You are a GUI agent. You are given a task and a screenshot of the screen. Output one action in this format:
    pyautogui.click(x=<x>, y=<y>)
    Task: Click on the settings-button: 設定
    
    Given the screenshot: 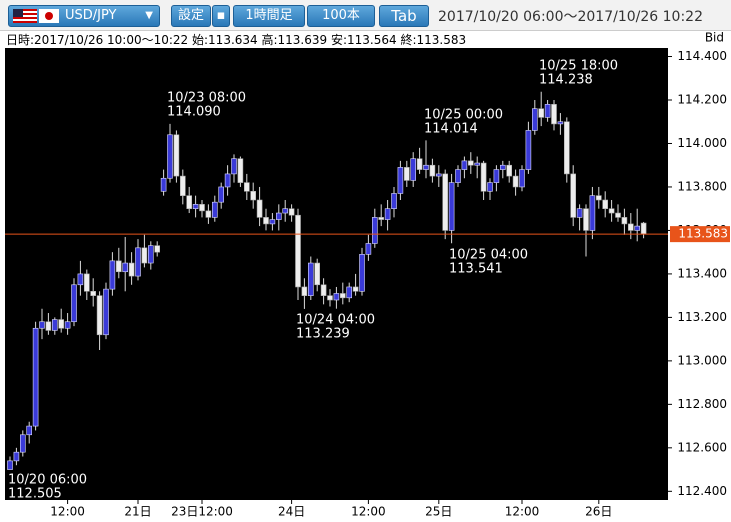 What is the action you would take?
    pyautogui.click(x=191, y=16)
    